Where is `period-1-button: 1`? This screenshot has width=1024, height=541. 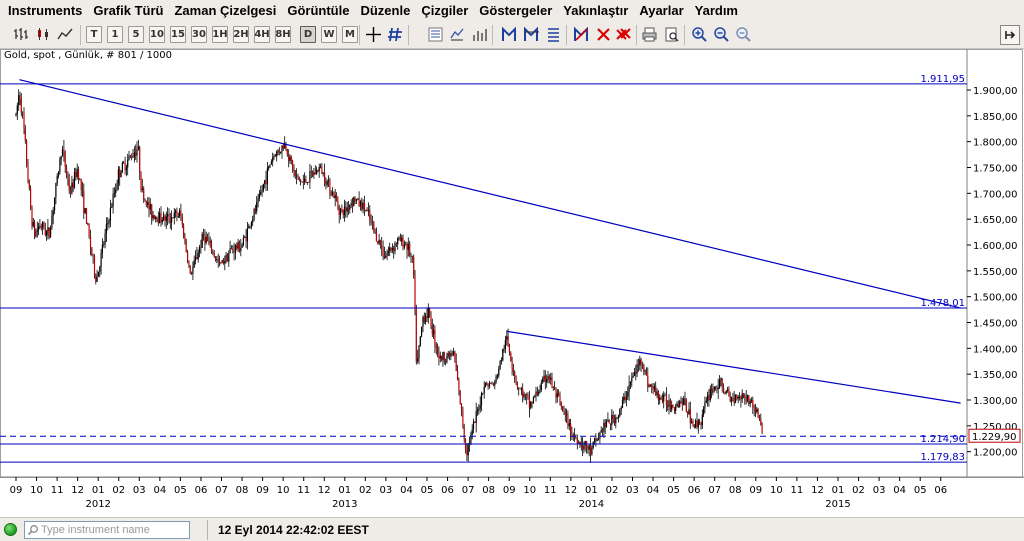 period-1-button: 1 is located at coordinates (115, 34).